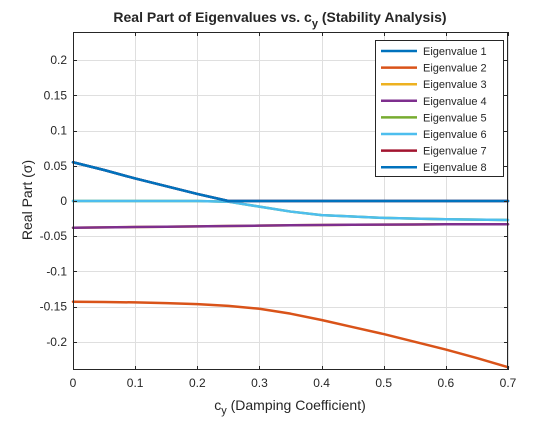 The image size is (560, 425). I want to click on legend-label-eigenvalue-7: Eigenvalue 7, so click(455, 152).